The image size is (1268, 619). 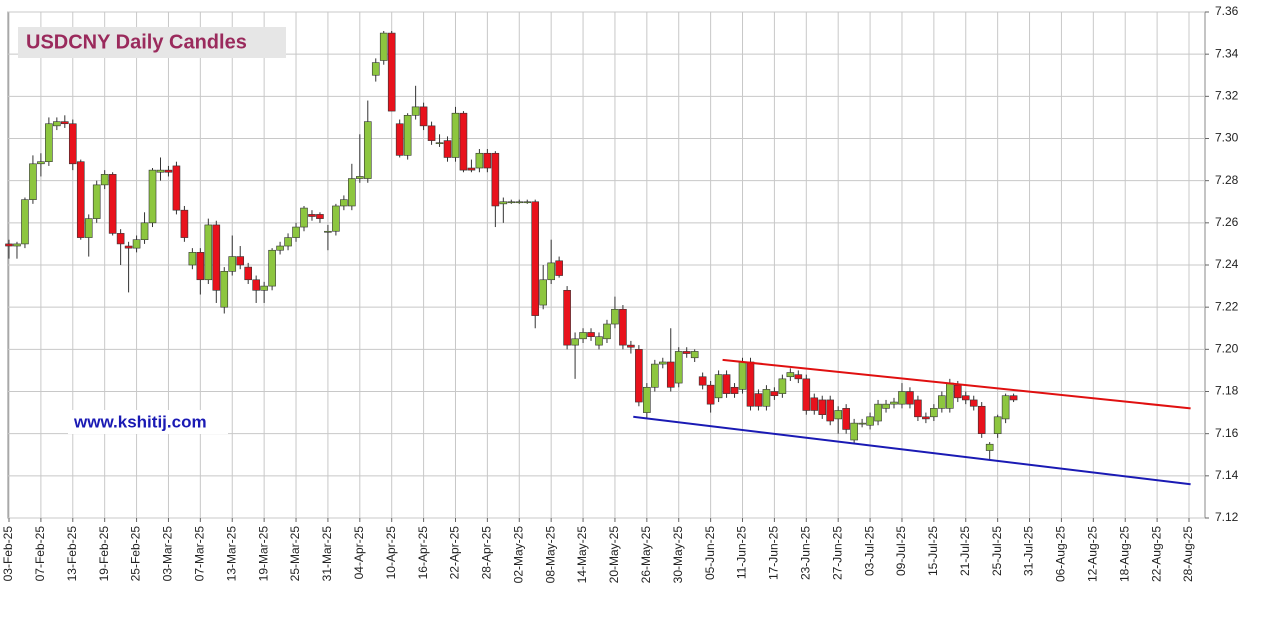 What do you see at coordinates (1227, 517) in the screenshot?
I see `y-tick-label: 7.12` at bounding box center [1227, 517].